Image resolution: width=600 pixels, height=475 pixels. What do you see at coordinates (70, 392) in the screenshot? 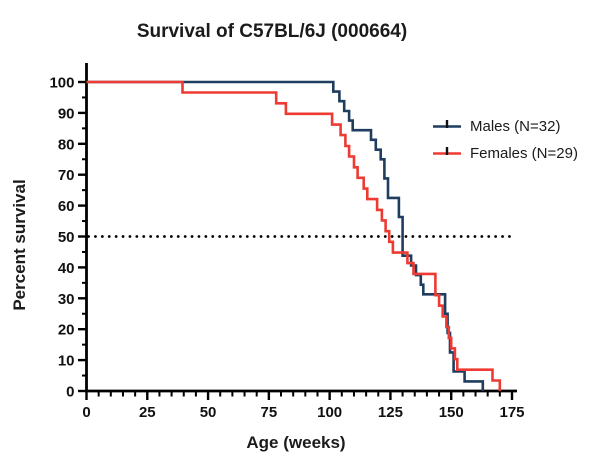
I see `y-tick-label: 0` at bounding box center [70, 392].